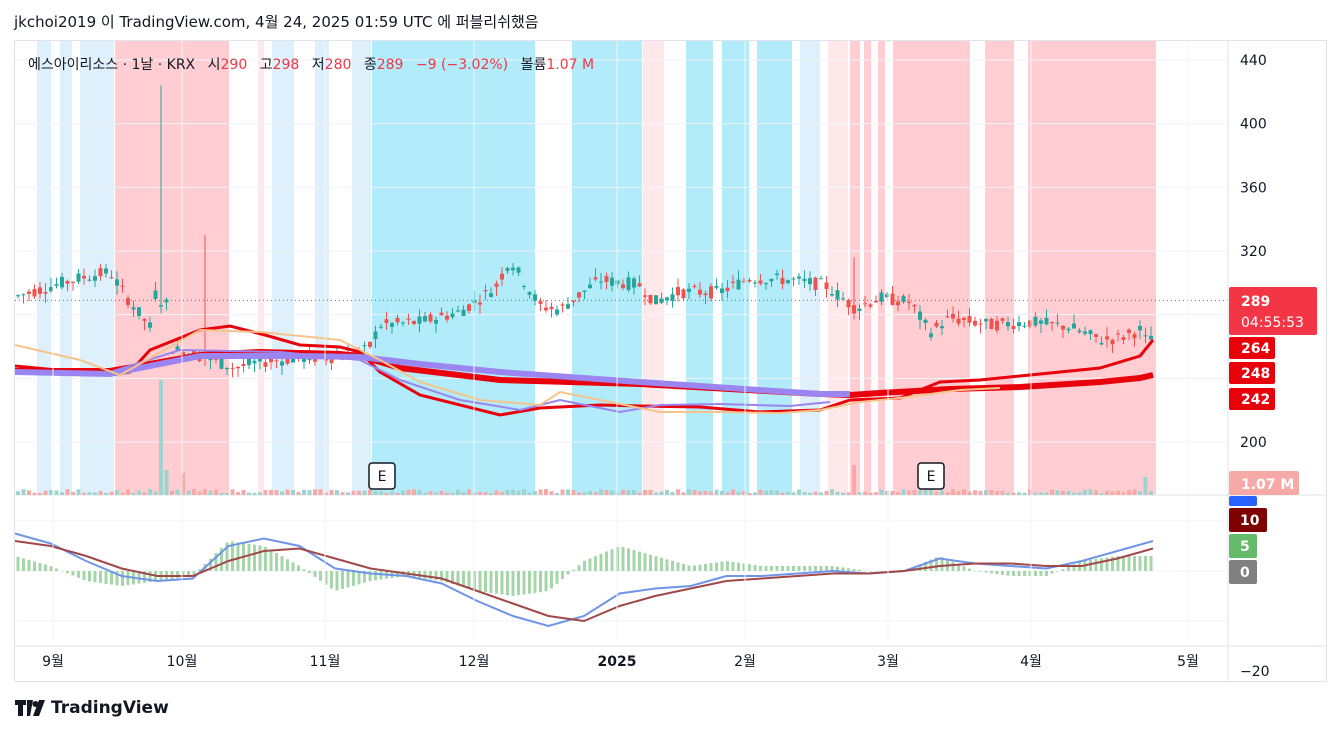 This screenshot has height=735, width=1341. What do you see at coordinates (325, 662) in the screenshot?
I see `x-tick-label-2: 11월` at bounding box center [325, 662].